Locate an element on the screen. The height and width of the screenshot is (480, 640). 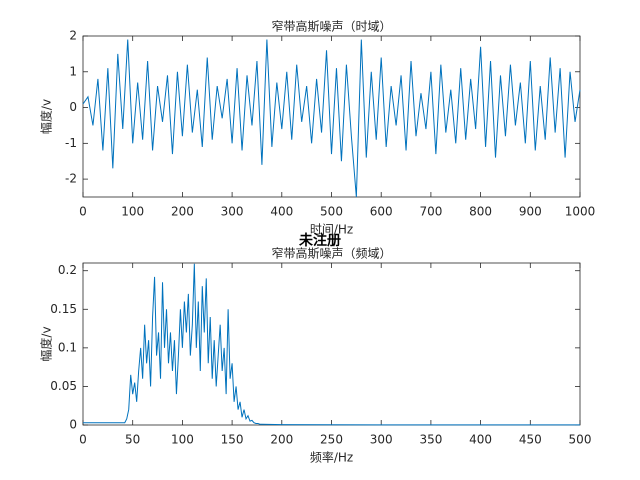
x-tick-label: 450 is located at coordinates (530, 440).